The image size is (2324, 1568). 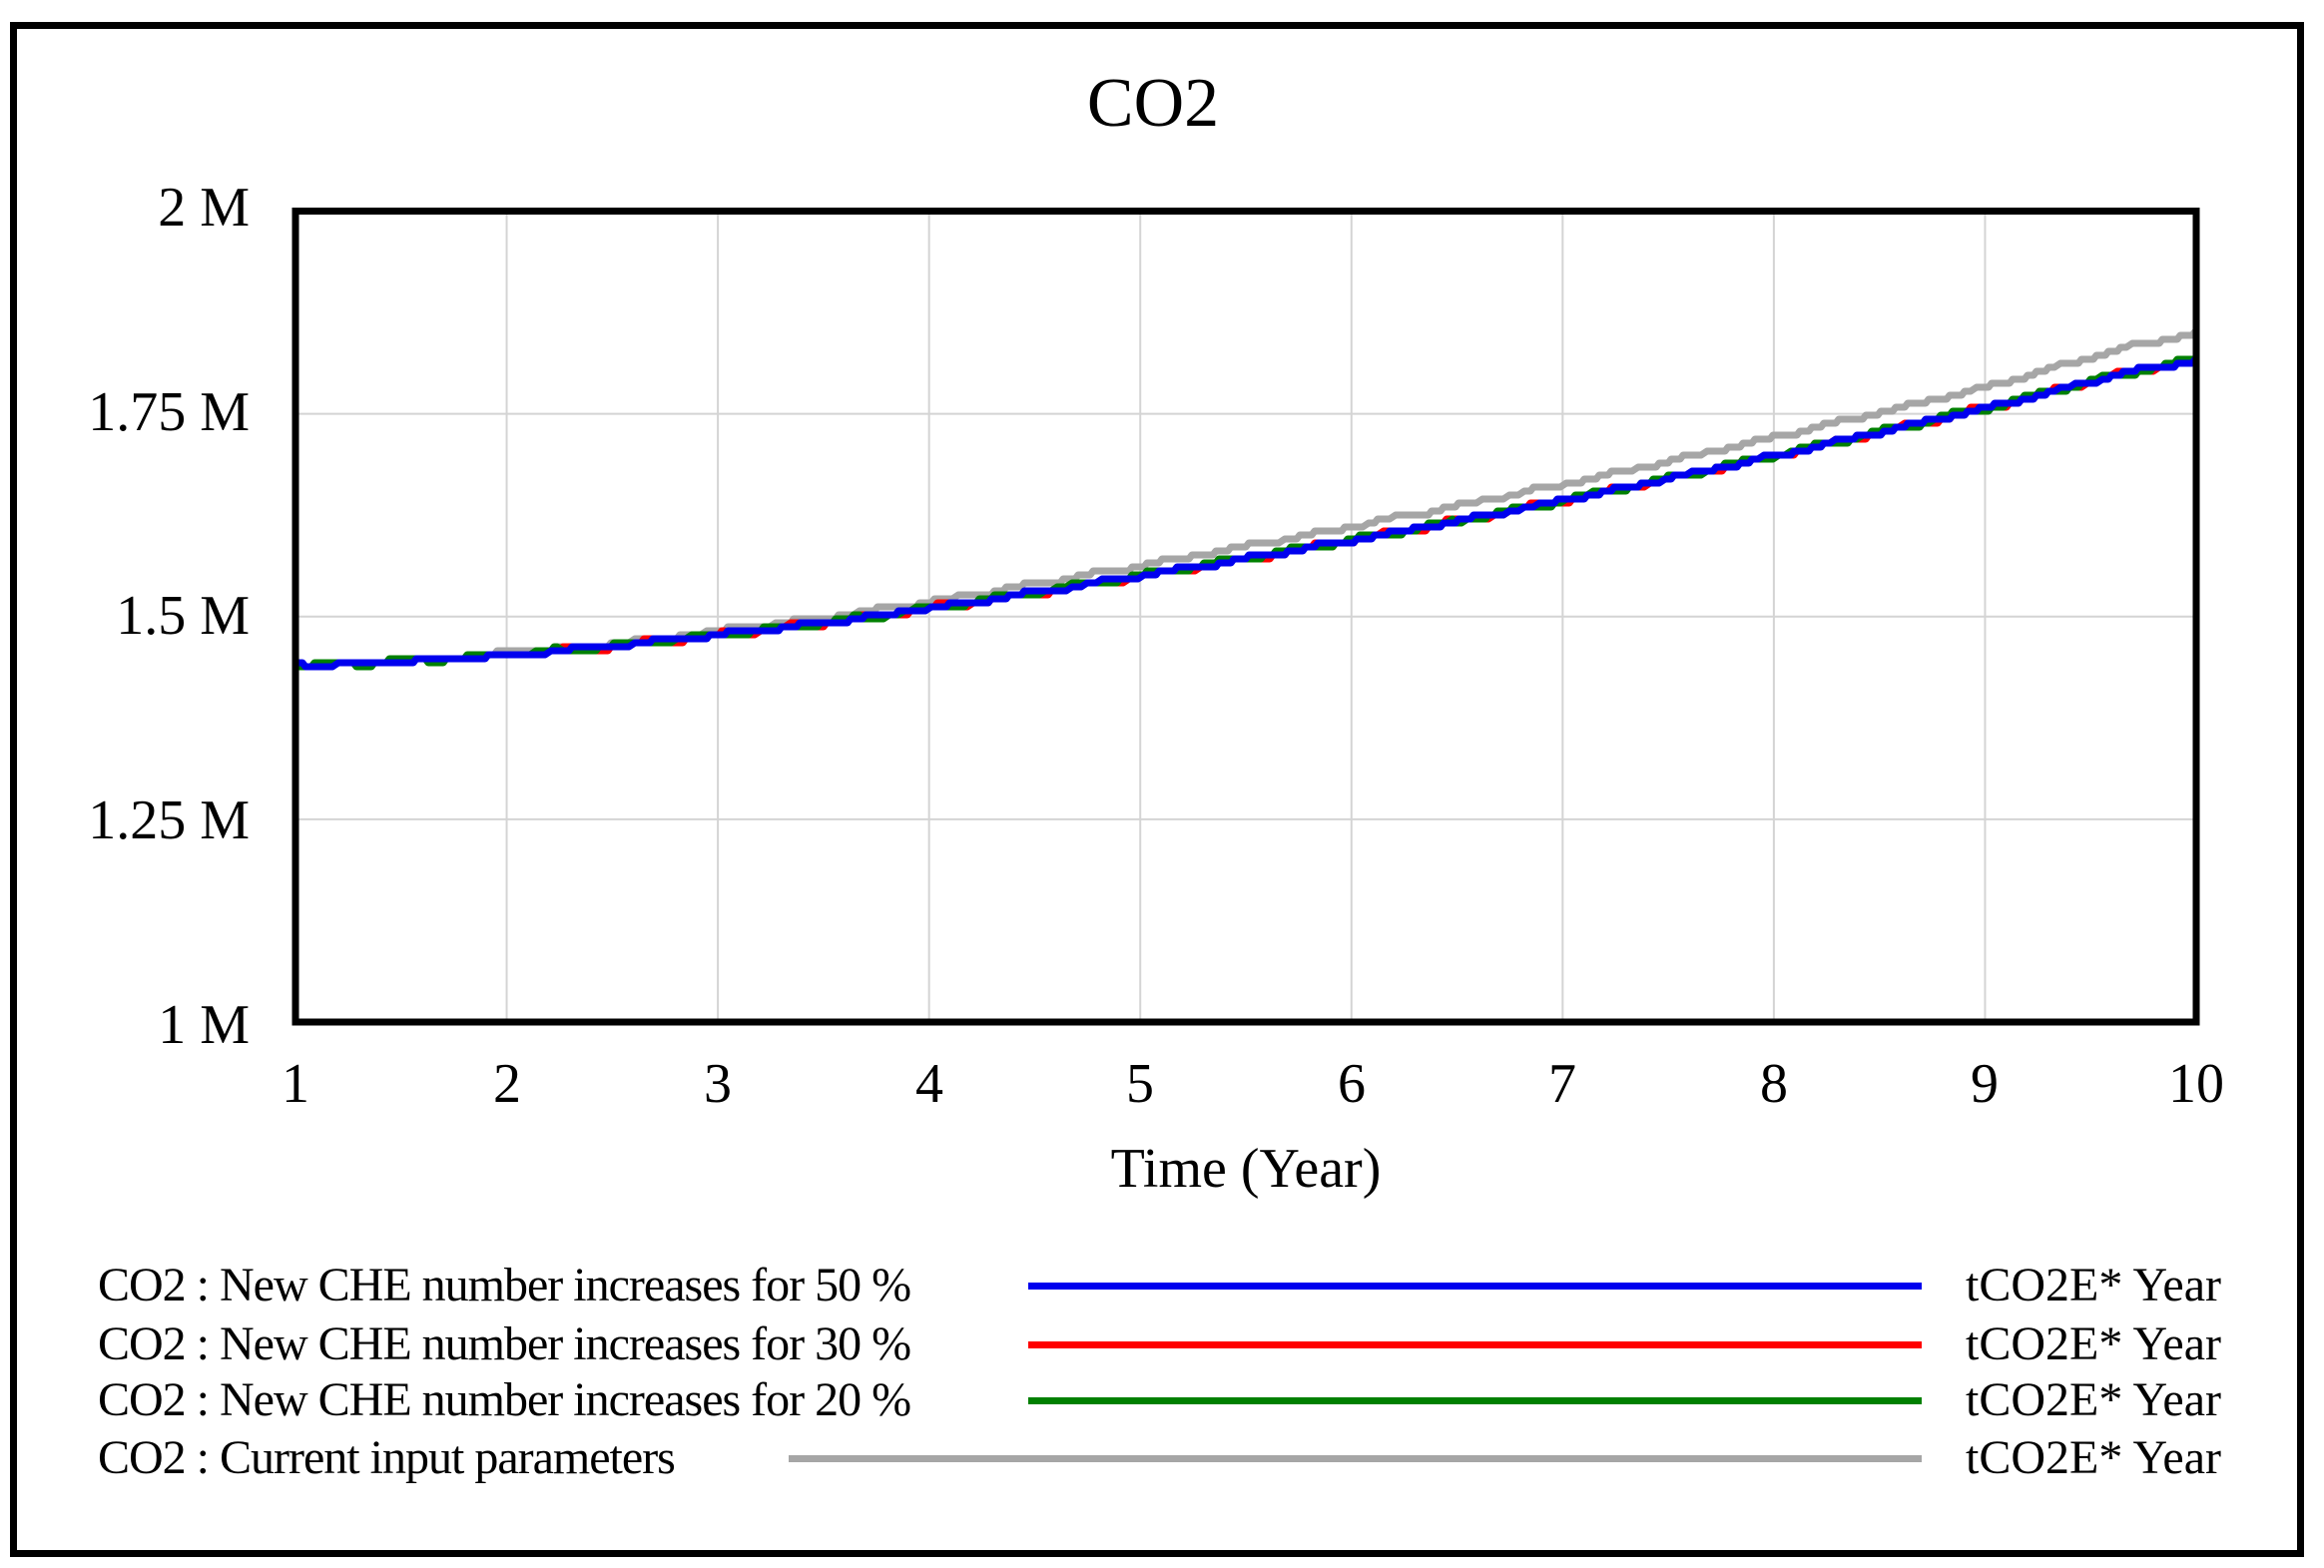 I want to click on x-tick-9: 9, so click(x=1985, y=1084).